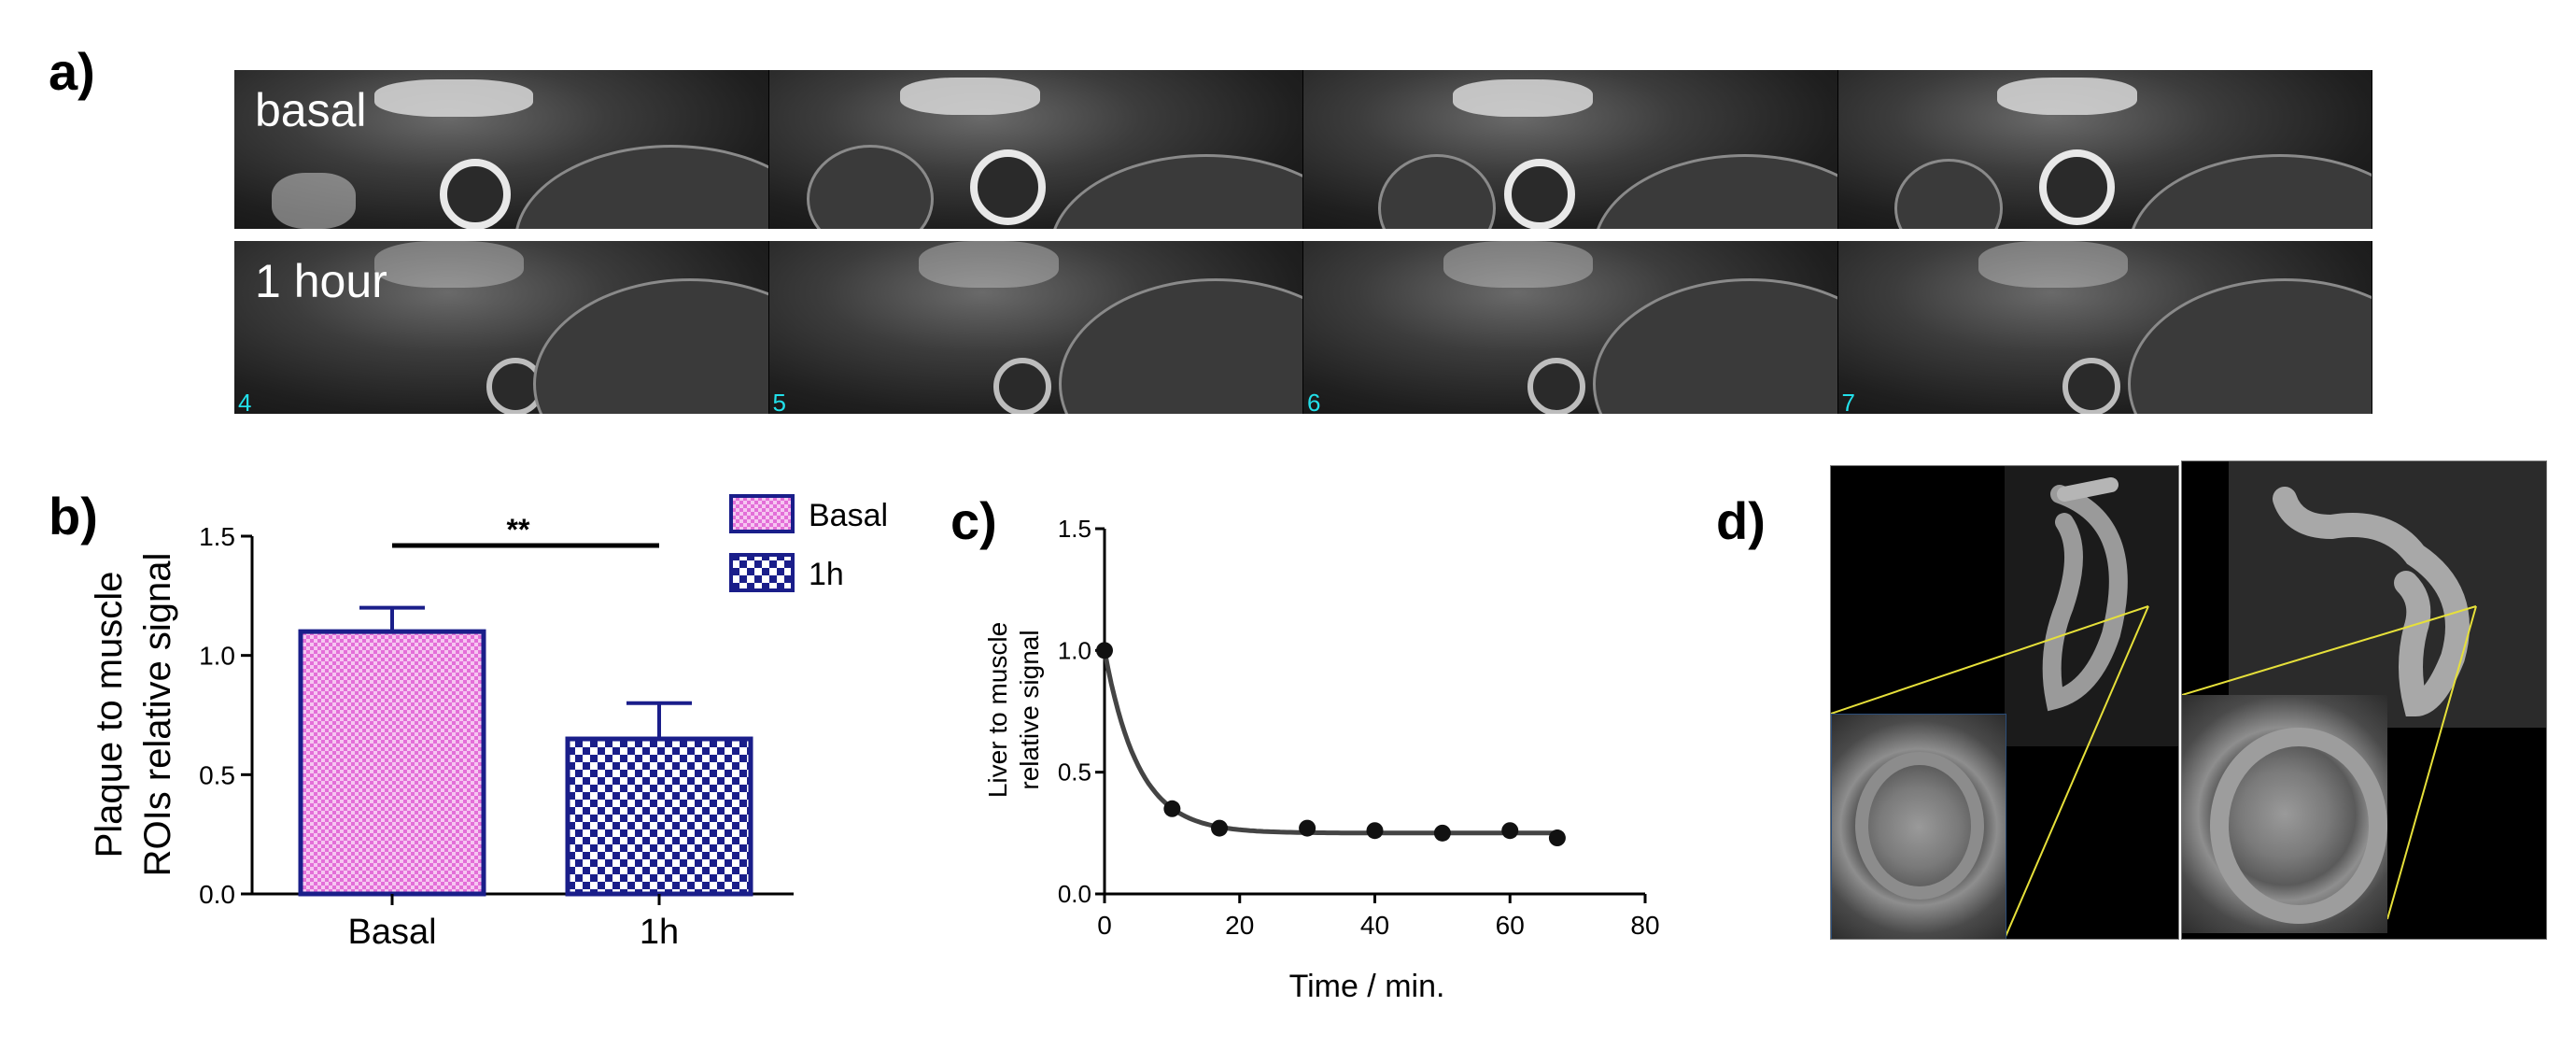 This screenshot has height=1063, width=2576. I want to click on row-label-basal: basal, so click(311, 110).